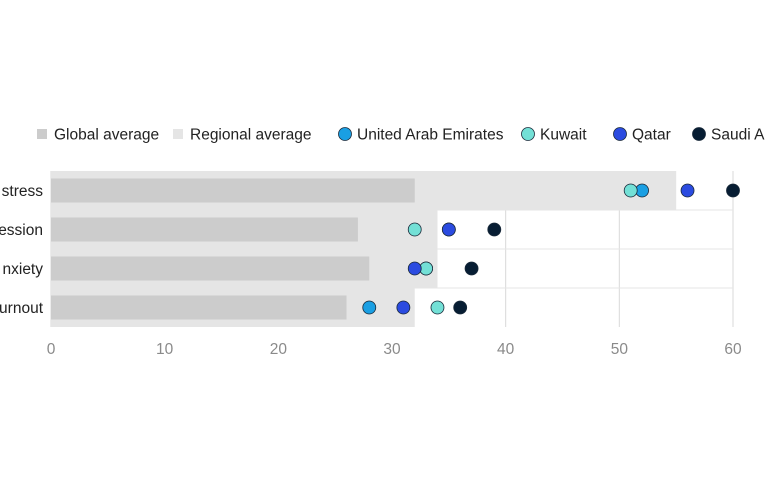 This screenshot has height=480, width=767. Describe the element at coordinates (22, 308) in the screenshot. I see `category-label-urnout: urnout` at that location.